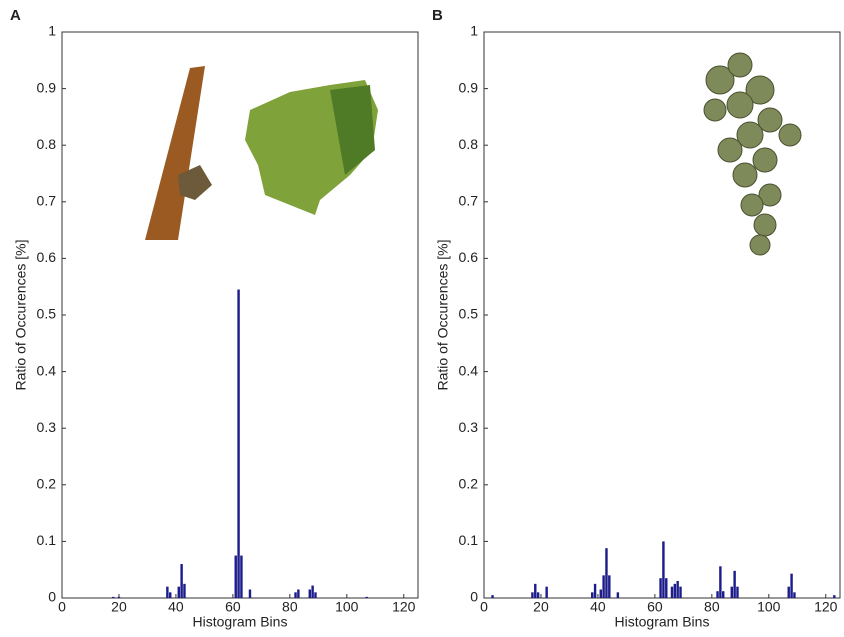 The width and height of the screenshot is (844, 637). Describe the element at coordinates (311, 147) in the screenshot. I see `leaf-image` at that location.